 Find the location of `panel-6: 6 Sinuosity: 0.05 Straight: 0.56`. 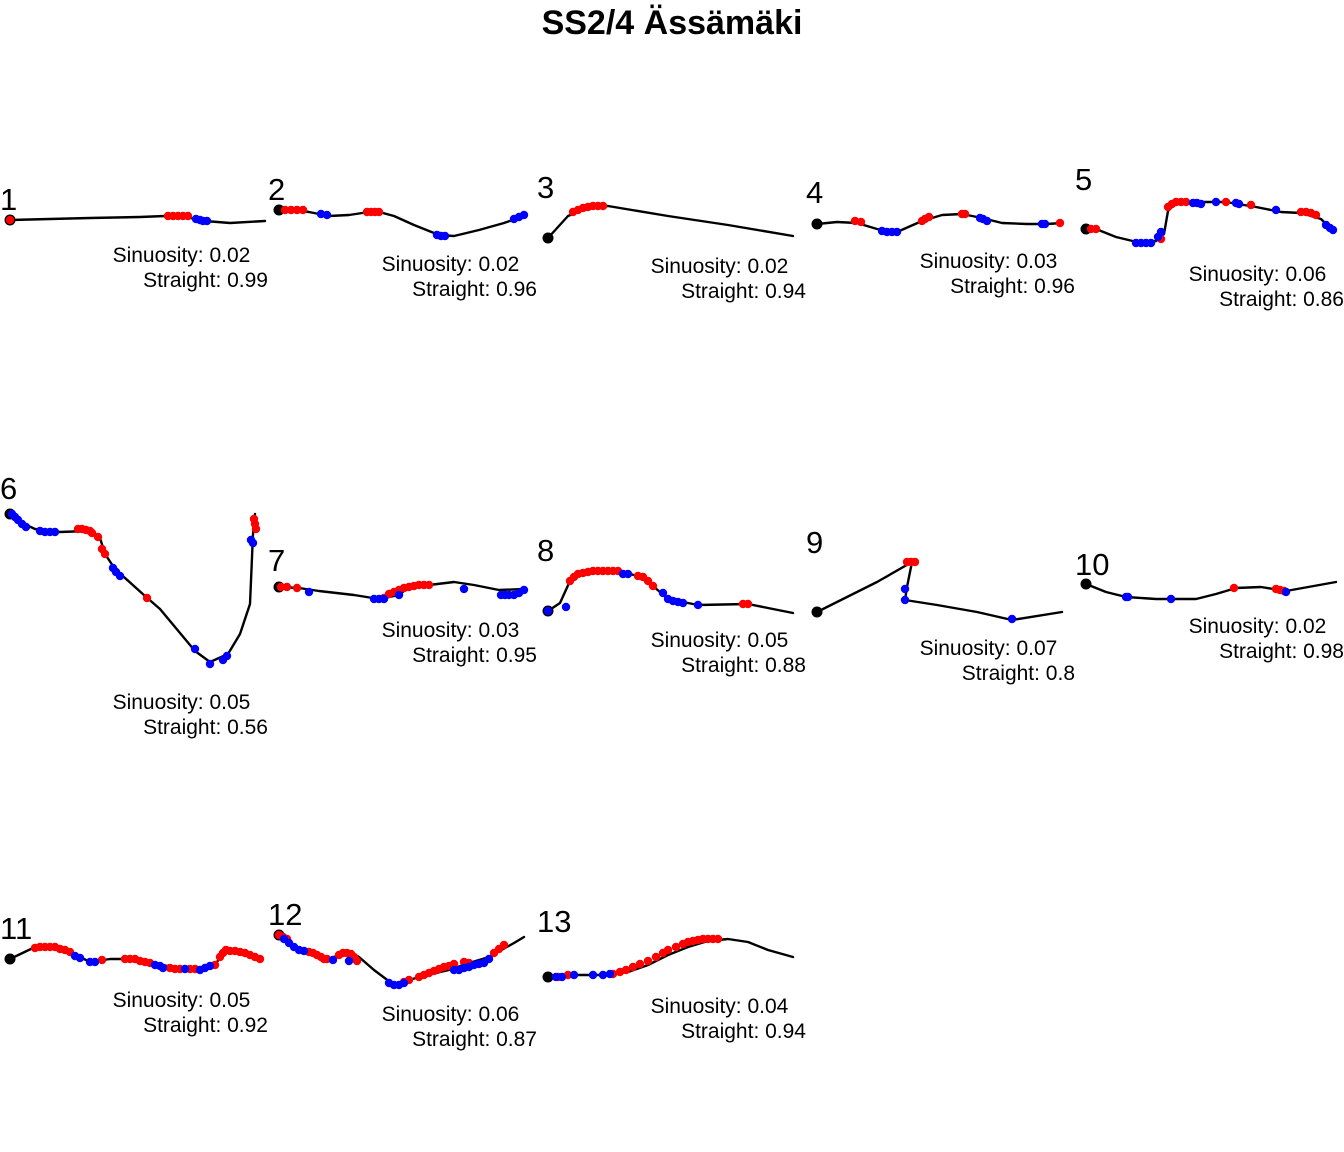

panel-6: 6 Sinuosity: 0.05 Straight: 0.56 is located at coordinates (134, 605).